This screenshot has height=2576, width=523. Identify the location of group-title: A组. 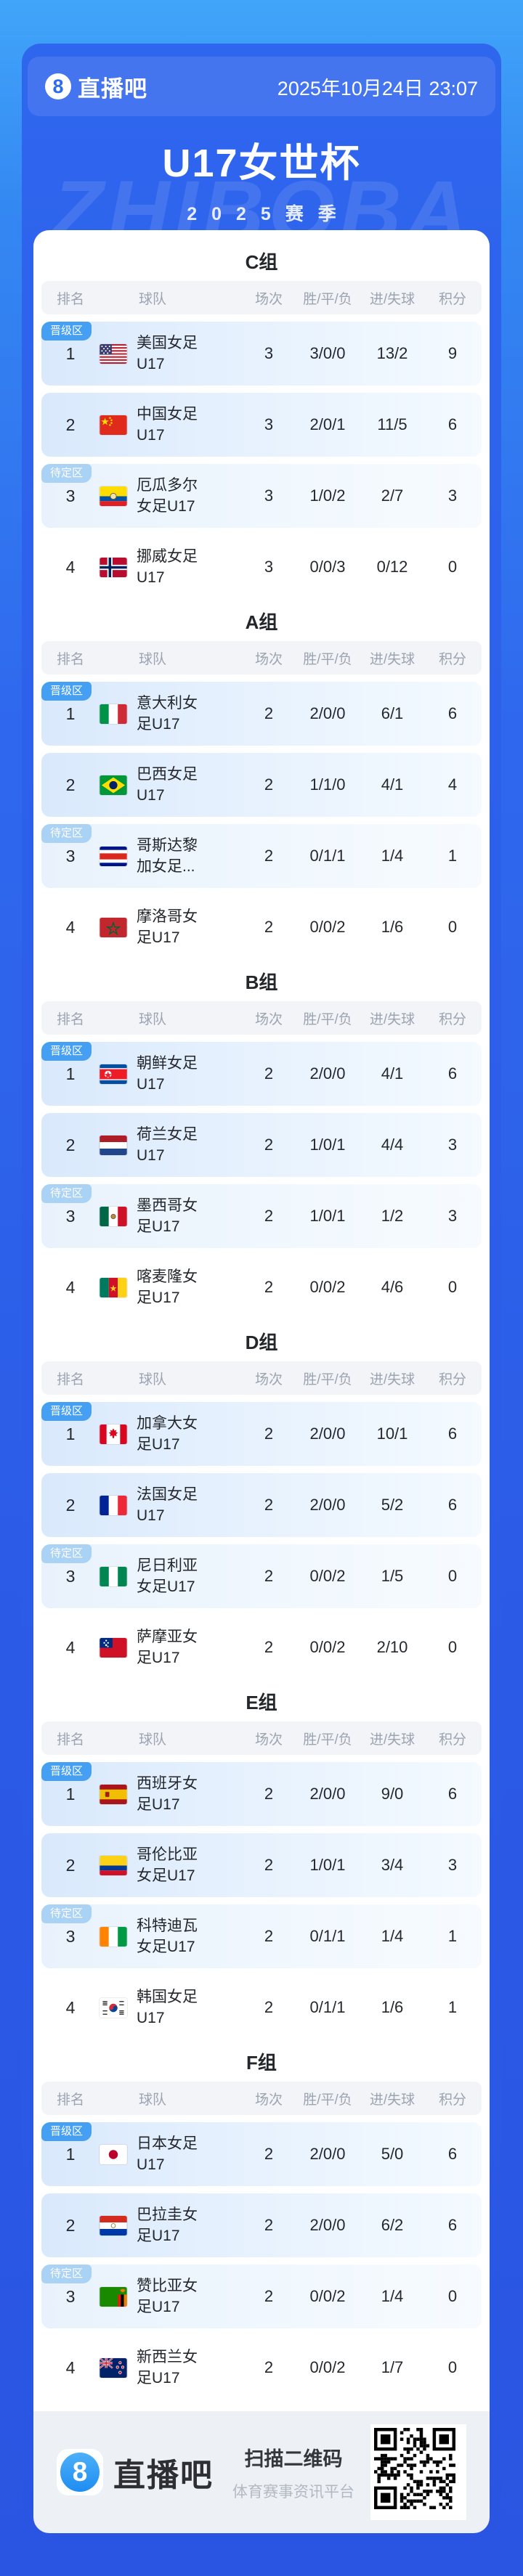
(261, 622).